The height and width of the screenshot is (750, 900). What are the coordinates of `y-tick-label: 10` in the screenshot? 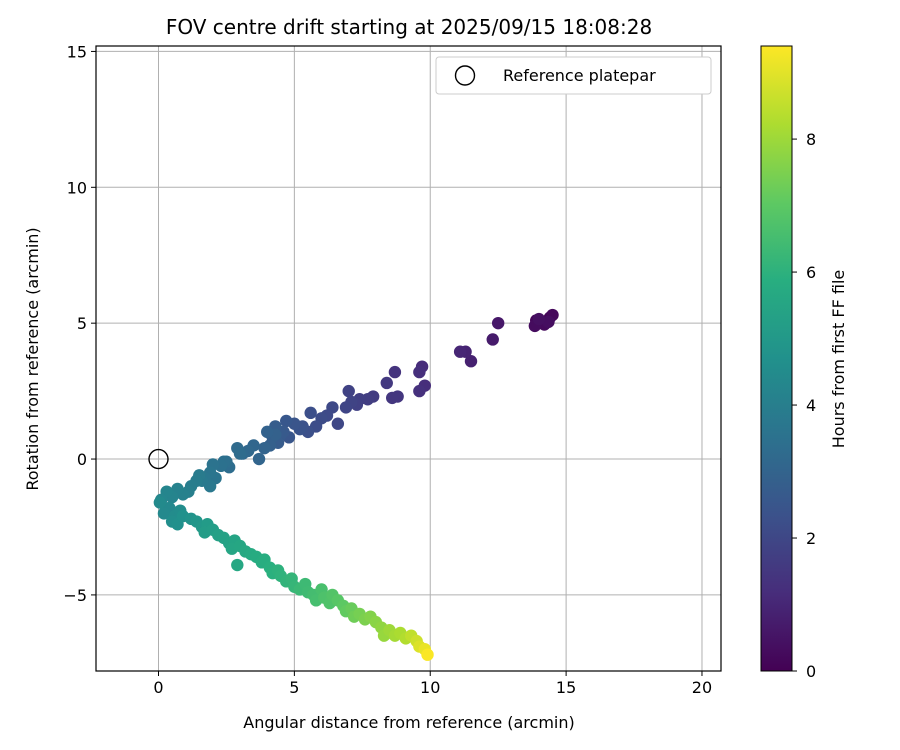 It's located at (77, 187).